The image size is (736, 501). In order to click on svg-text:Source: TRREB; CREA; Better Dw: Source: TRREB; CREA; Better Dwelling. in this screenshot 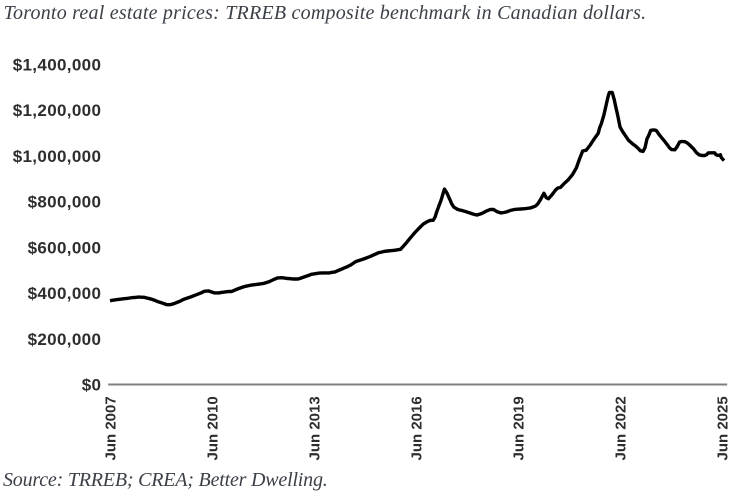, I will do `click(165, 480)`.